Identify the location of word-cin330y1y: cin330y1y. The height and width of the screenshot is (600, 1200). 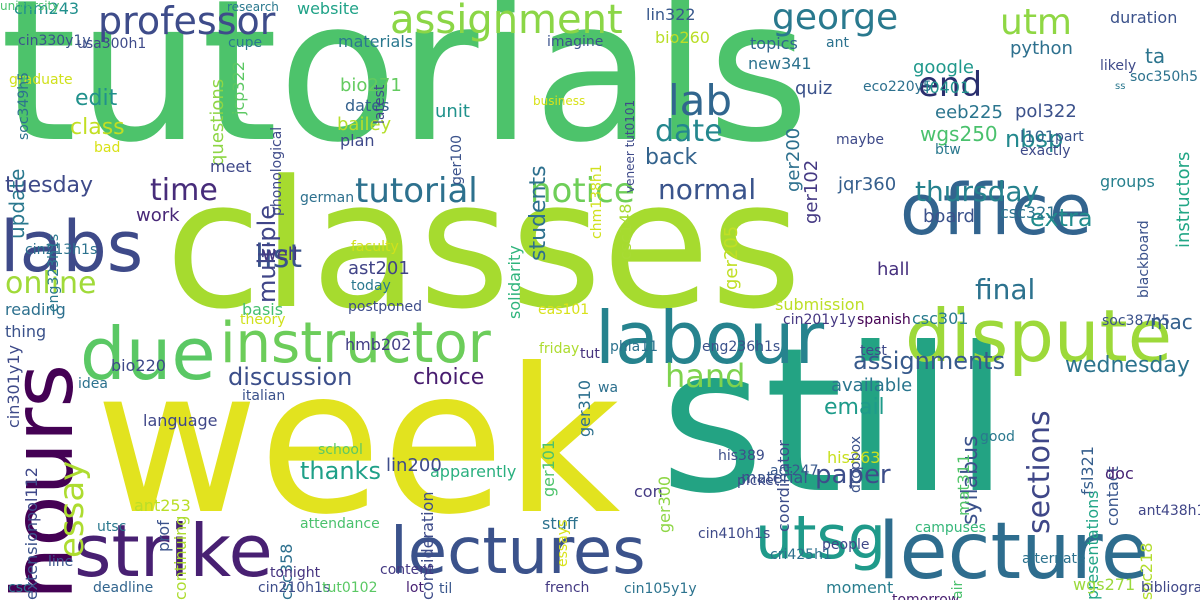
(54, 41).